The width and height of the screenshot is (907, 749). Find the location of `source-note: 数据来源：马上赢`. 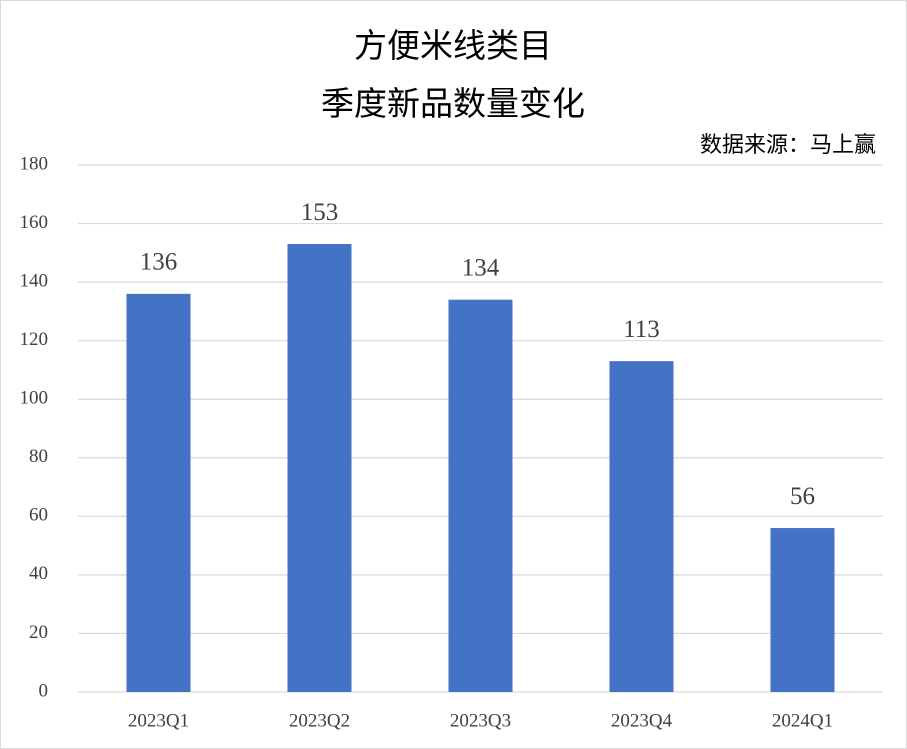

source-note: 数据来源：马上赢 is located at coordinates (788, 145).